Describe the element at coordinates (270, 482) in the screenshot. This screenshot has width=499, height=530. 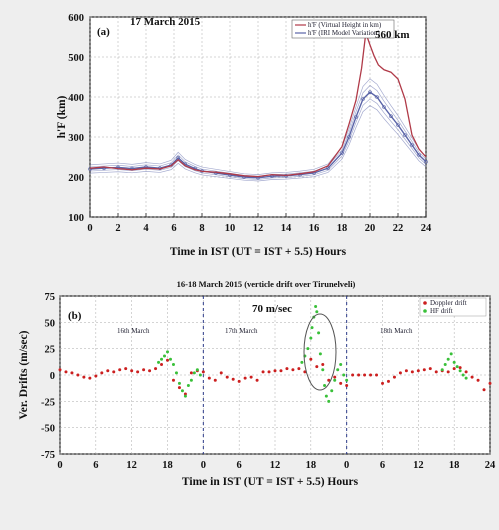
I see `panel-b-x-axis-label: Time in IST (UT = IST + 5.5) Hours` at that location.